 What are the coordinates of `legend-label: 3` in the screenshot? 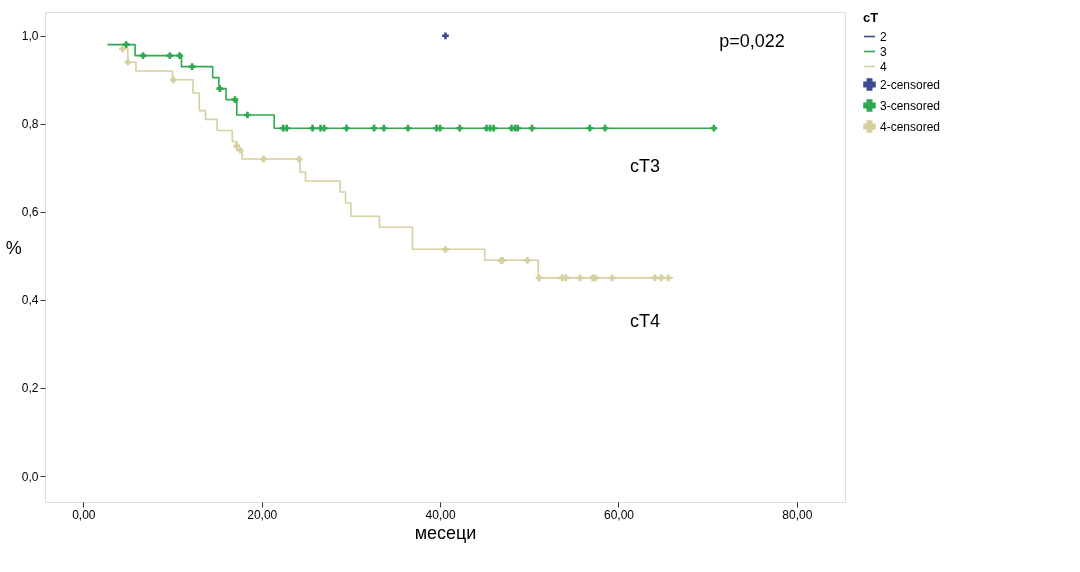 It's located at (883, 51).